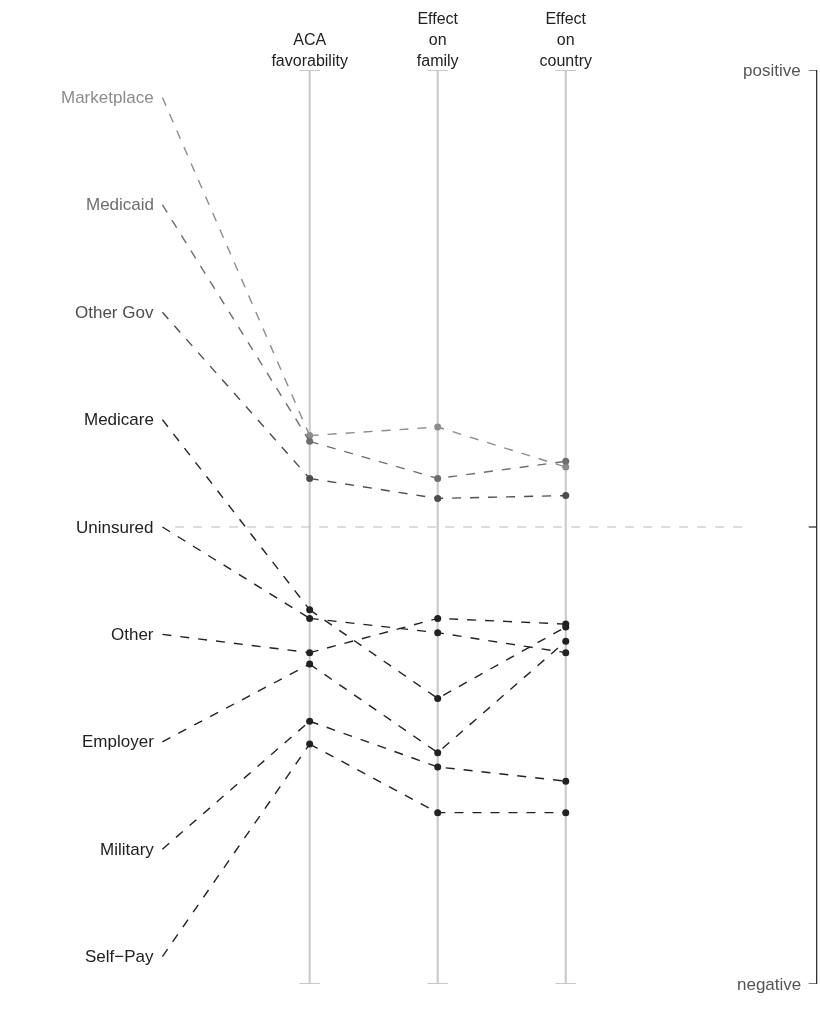 This screenshot has height=1014, width=820. Describe the element at coordinates (309, 50) in the screenshot. I see `x-tick-label: ACA favorability` at that location.